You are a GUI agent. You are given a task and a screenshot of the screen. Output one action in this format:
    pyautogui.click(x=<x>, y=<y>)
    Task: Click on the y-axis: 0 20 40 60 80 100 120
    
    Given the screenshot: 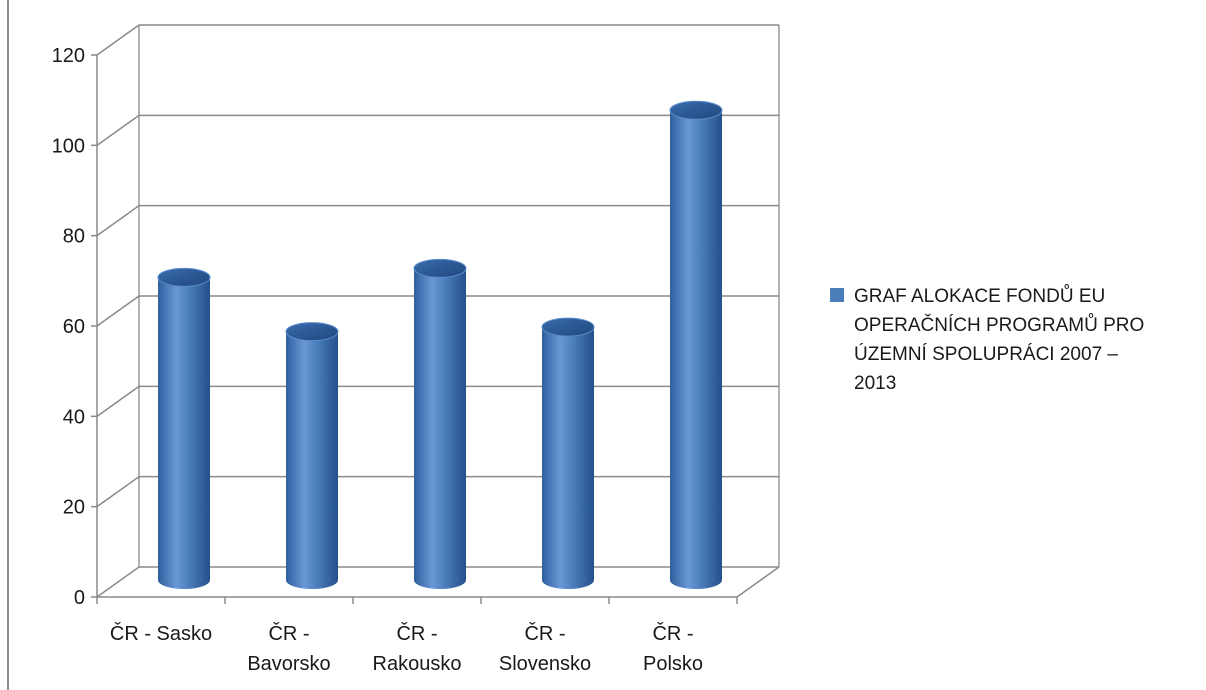 What is the action you would take?
    pyautogui.click(x=75, y=327)
    